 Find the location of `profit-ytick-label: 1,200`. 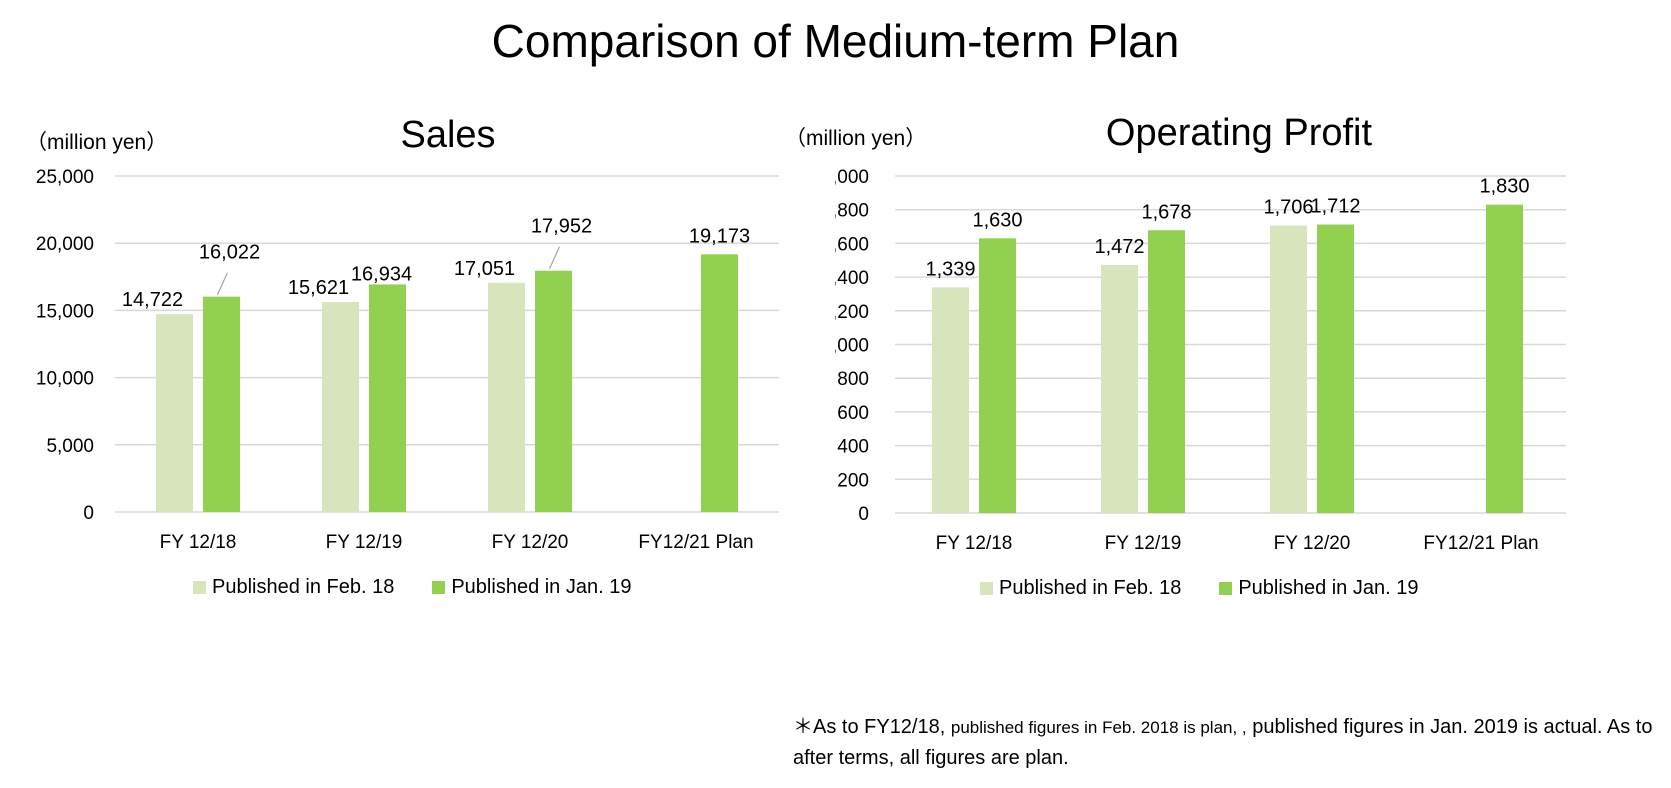

profit-ytick-label: 1,200 is located at coordinates (852, 312).